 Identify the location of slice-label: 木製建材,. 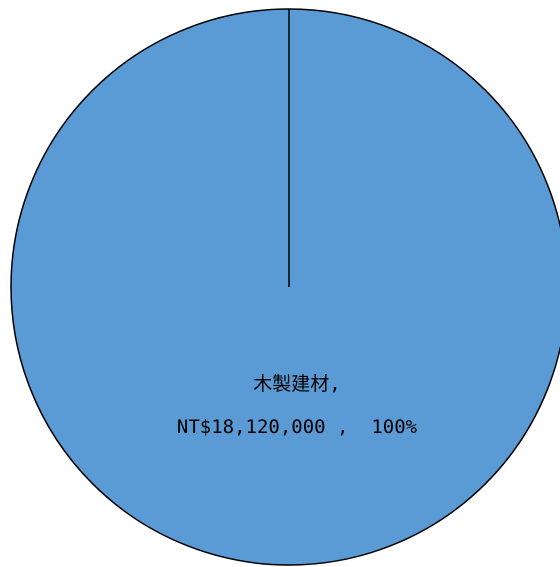
(296, 384).